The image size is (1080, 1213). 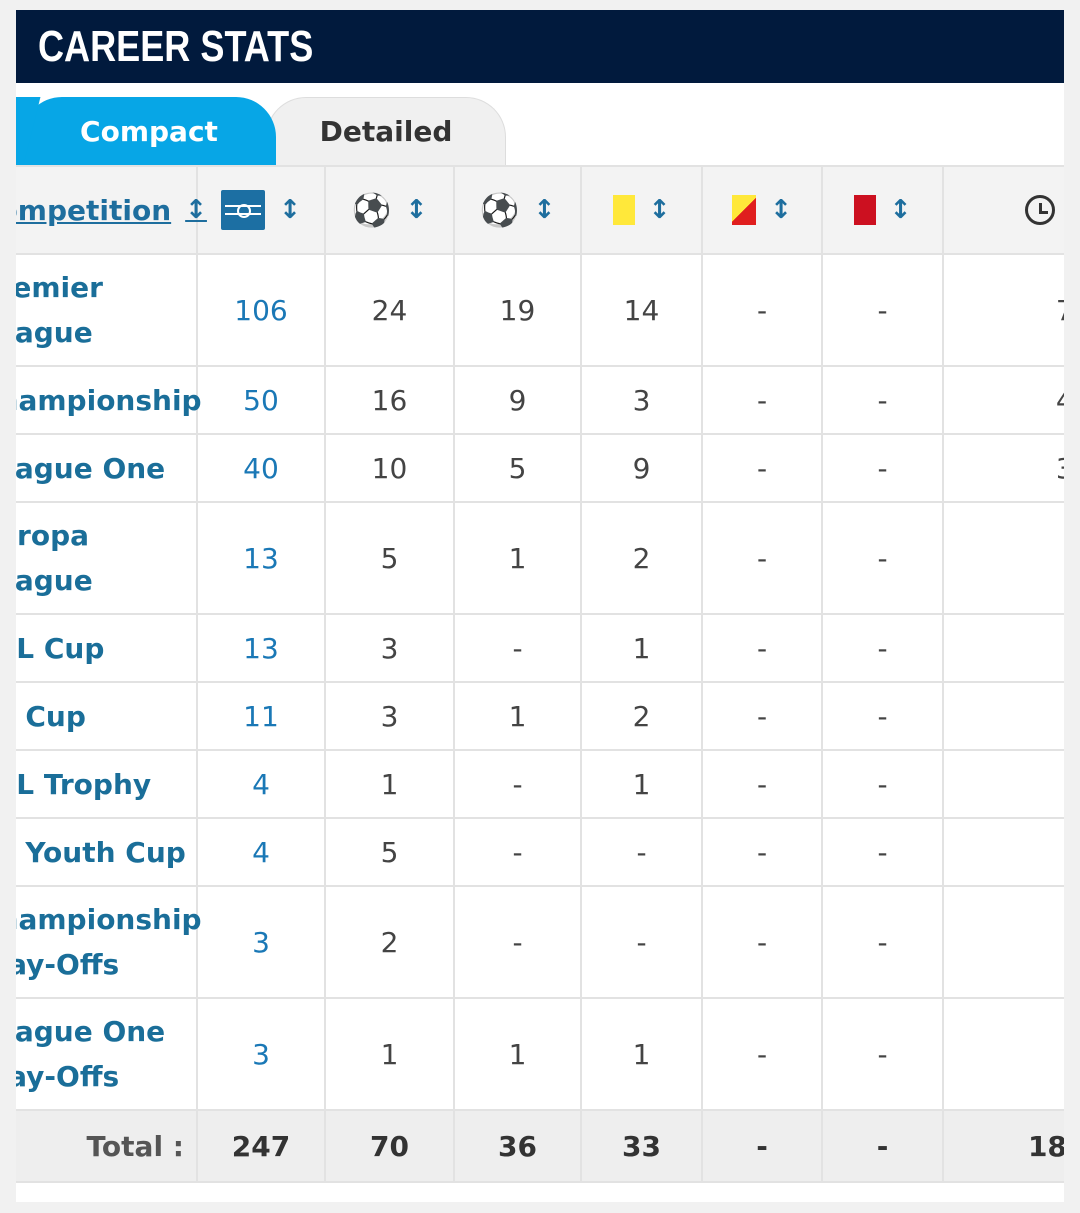 What do you see at coordinates (1003, 1146) in the screenshot?
I see `total-minutes: 18.546` at bounding box center [1003, 1146].